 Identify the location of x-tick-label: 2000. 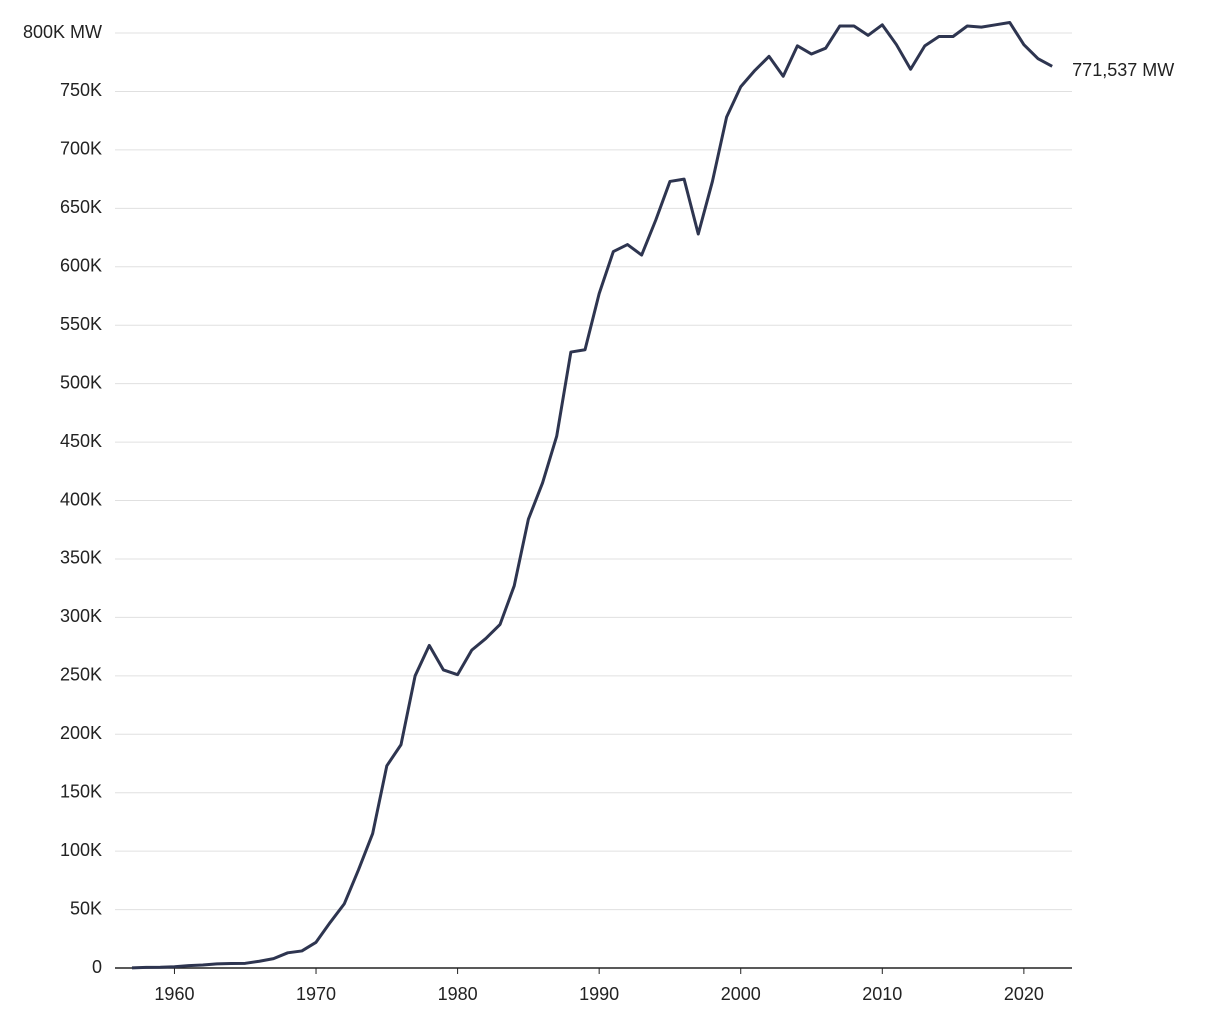
(741, 994).